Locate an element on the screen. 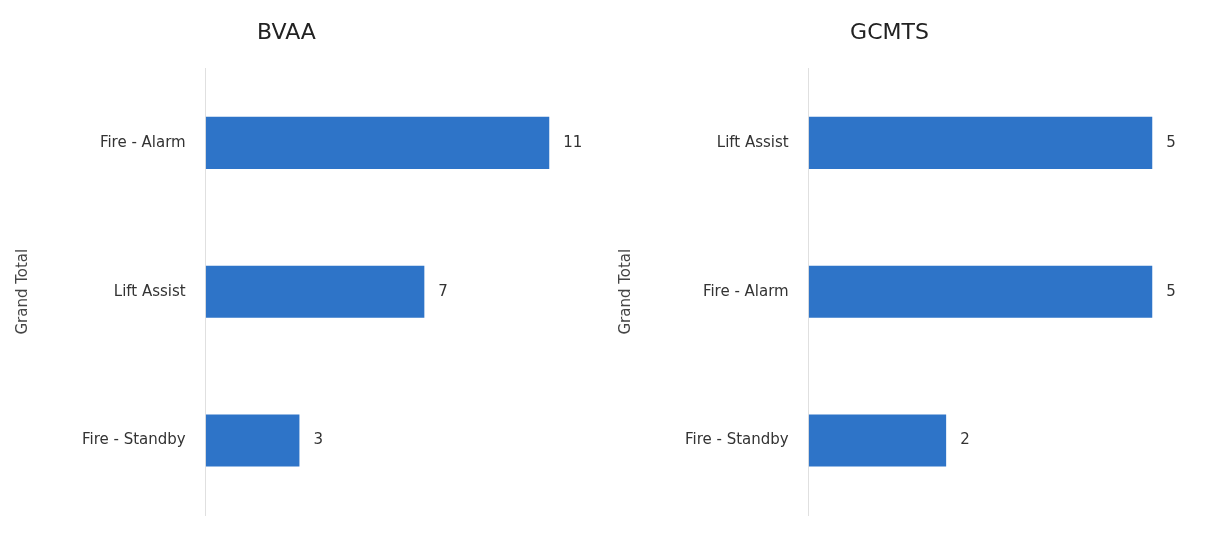 The image size is (1206, 544). chart-title: GCMTS is located at coordinates (889, 31).